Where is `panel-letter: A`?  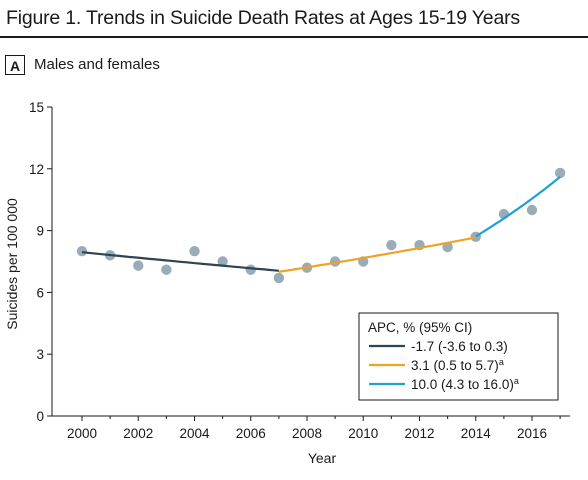
panel-letter: A is located at coordinates (15, 65).